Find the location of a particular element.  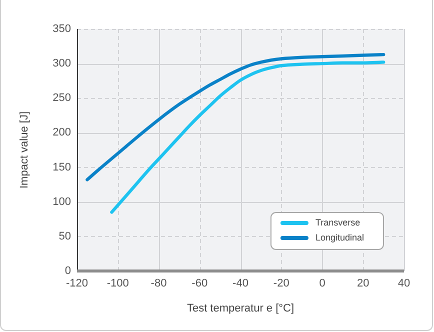

y-axis-title: Impact value [J] is located at coordinates (24, 150).